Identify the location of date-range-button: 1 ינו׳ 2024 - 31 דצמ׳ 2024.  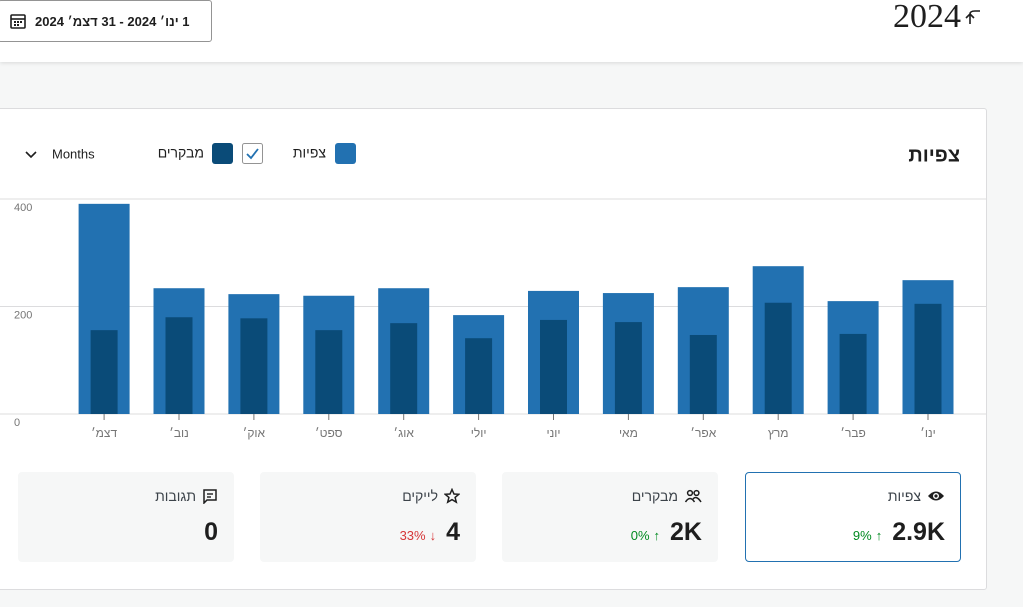
(106, 21).